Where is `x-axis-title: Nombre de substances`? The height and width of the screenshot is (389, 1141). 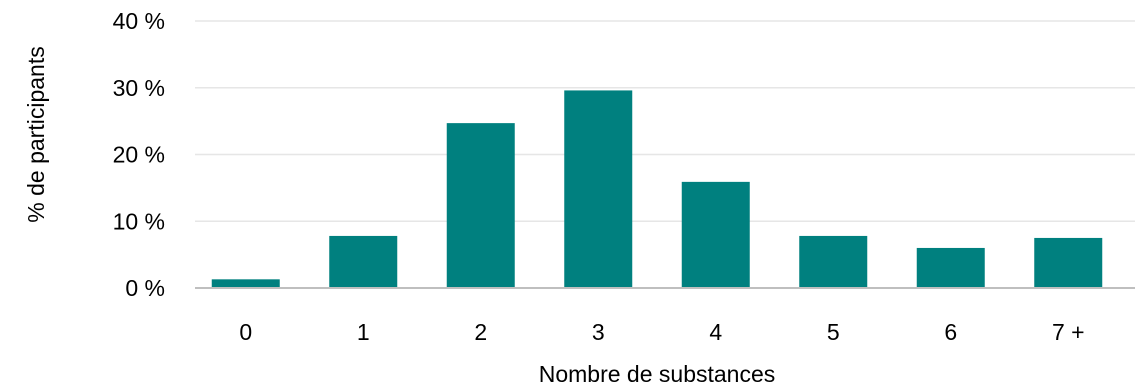 x-axis-title: Nombre de substances is located at coordinates (657, 374).